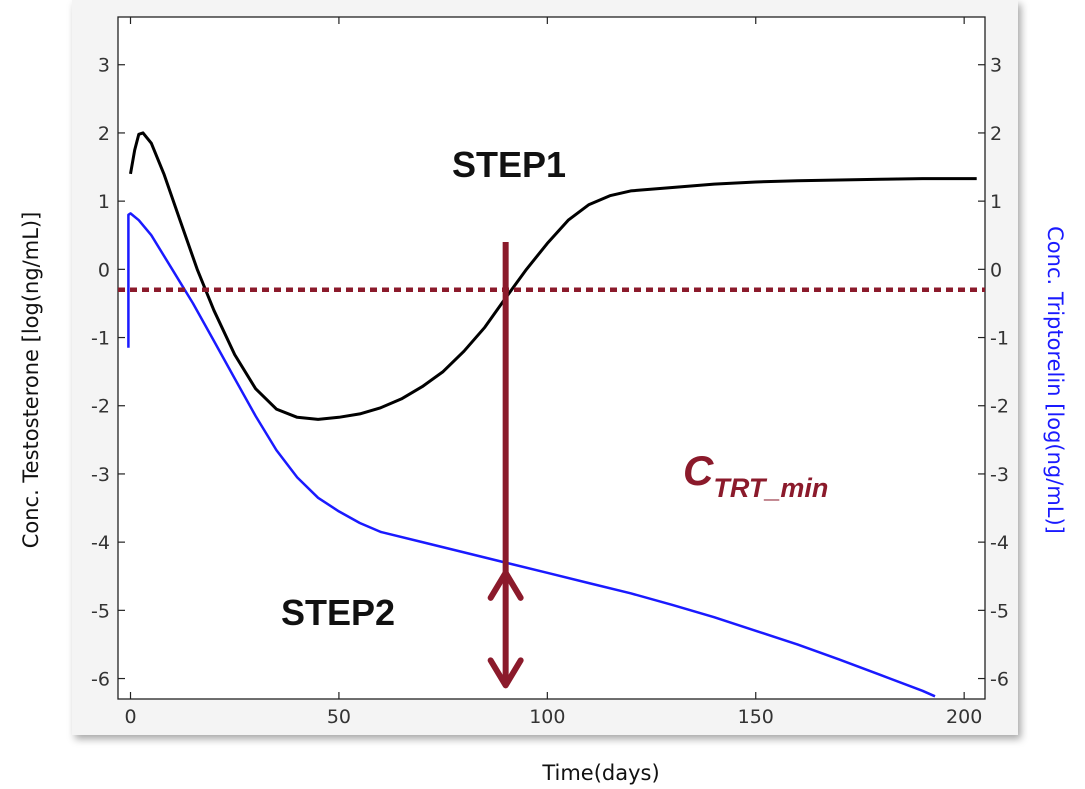  I want to click on x-axis-title: Time(days), so click(600, 773).